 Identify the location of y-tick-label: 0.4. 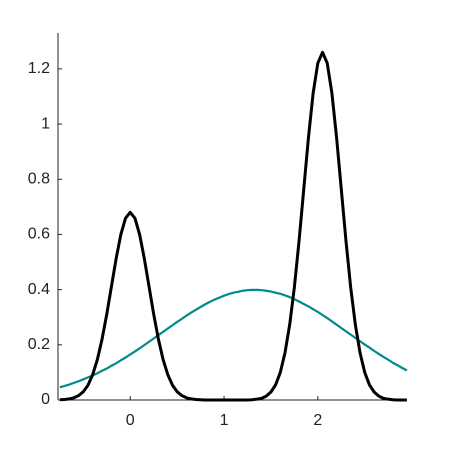
(39, 289).